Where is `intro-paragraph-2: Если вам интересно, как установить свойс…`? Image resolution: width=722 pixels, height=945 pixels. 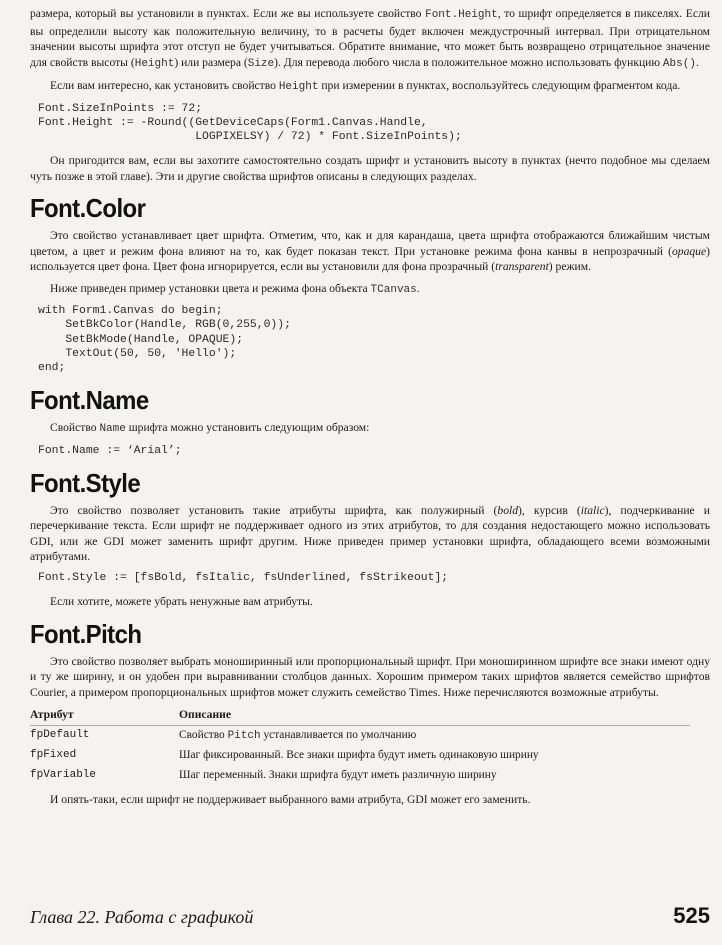
intro-paragraph-2: Если вам интересно, как установить свойс… is located at coordinates (370, 87).